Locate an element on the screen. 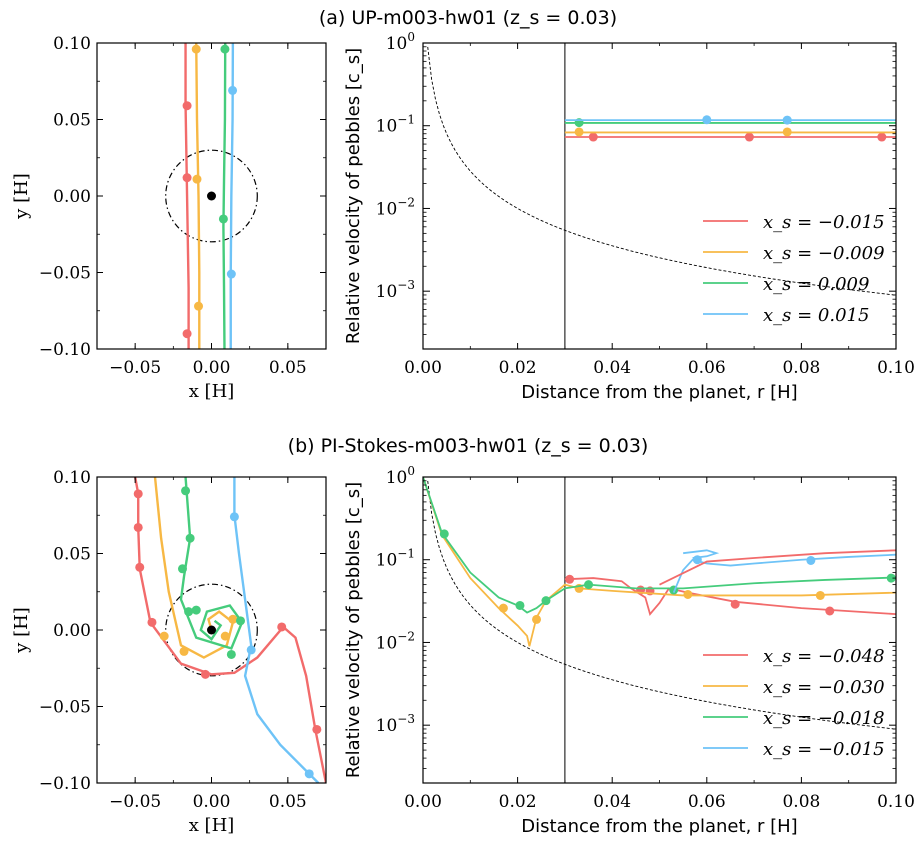 The height and width of the screenshot is (846, 920). legend-entry: x_s = −0.030 is located at coordinates (824, 687).